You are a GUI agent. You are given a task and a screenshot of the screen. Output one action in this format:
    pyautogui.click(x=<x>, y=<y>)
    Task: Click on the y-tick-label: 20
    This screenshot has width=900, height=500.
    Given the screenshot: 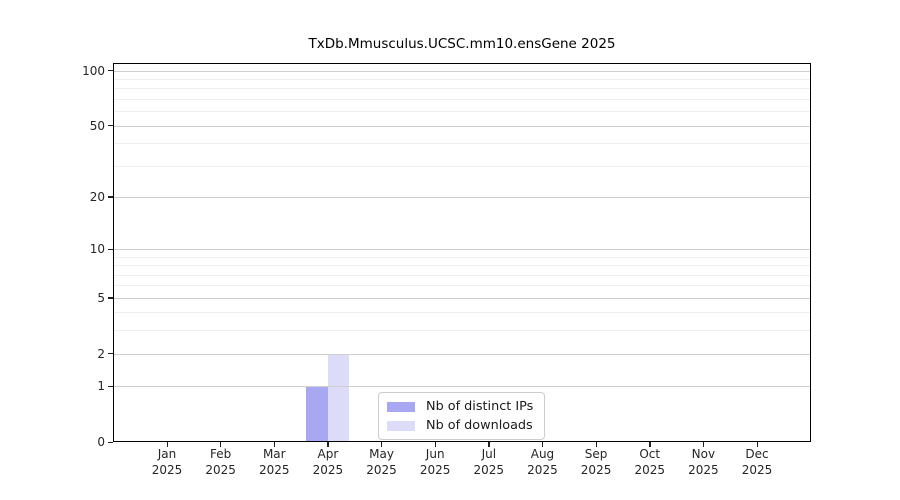 What is the action you would take?
    pyautogui.click(x=97, y=196)
    